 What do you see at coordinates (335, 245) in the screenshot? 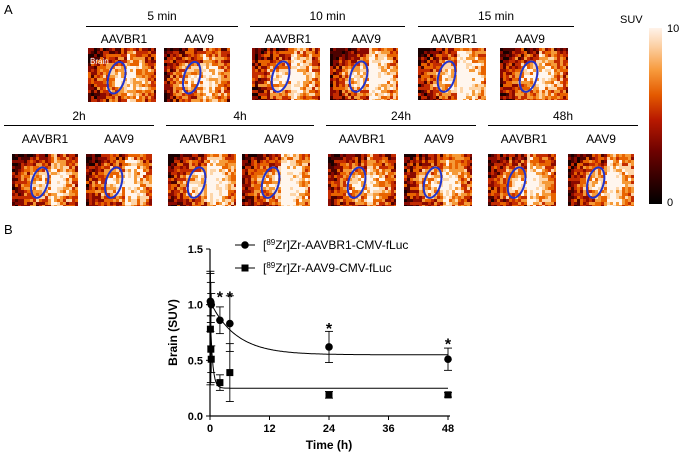
I see `legend-label: [89Zr]Zr-AAVBR1-CMV-fLuc` at bounding box center [335, 245].